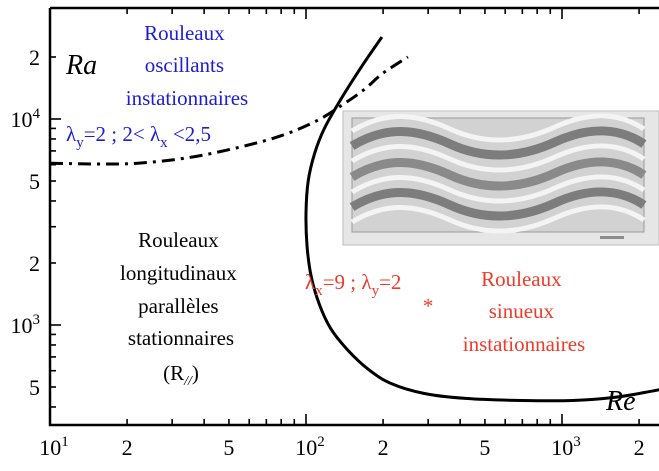 The image size is (659, 471). Describe the element at coordinates (524, 311) in the screenshot. I see `label-red-region: Rouleaux sinueux instationnaires` at that location.